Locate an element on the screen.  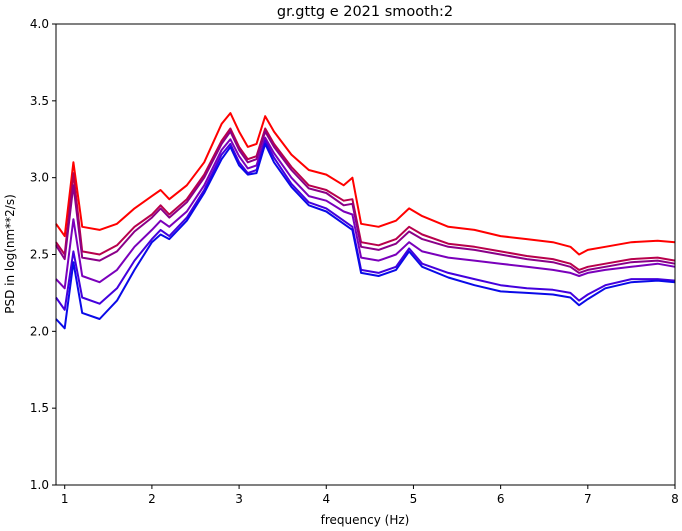
y-tick-label: 3.0 is located at coordinates (39, 178).